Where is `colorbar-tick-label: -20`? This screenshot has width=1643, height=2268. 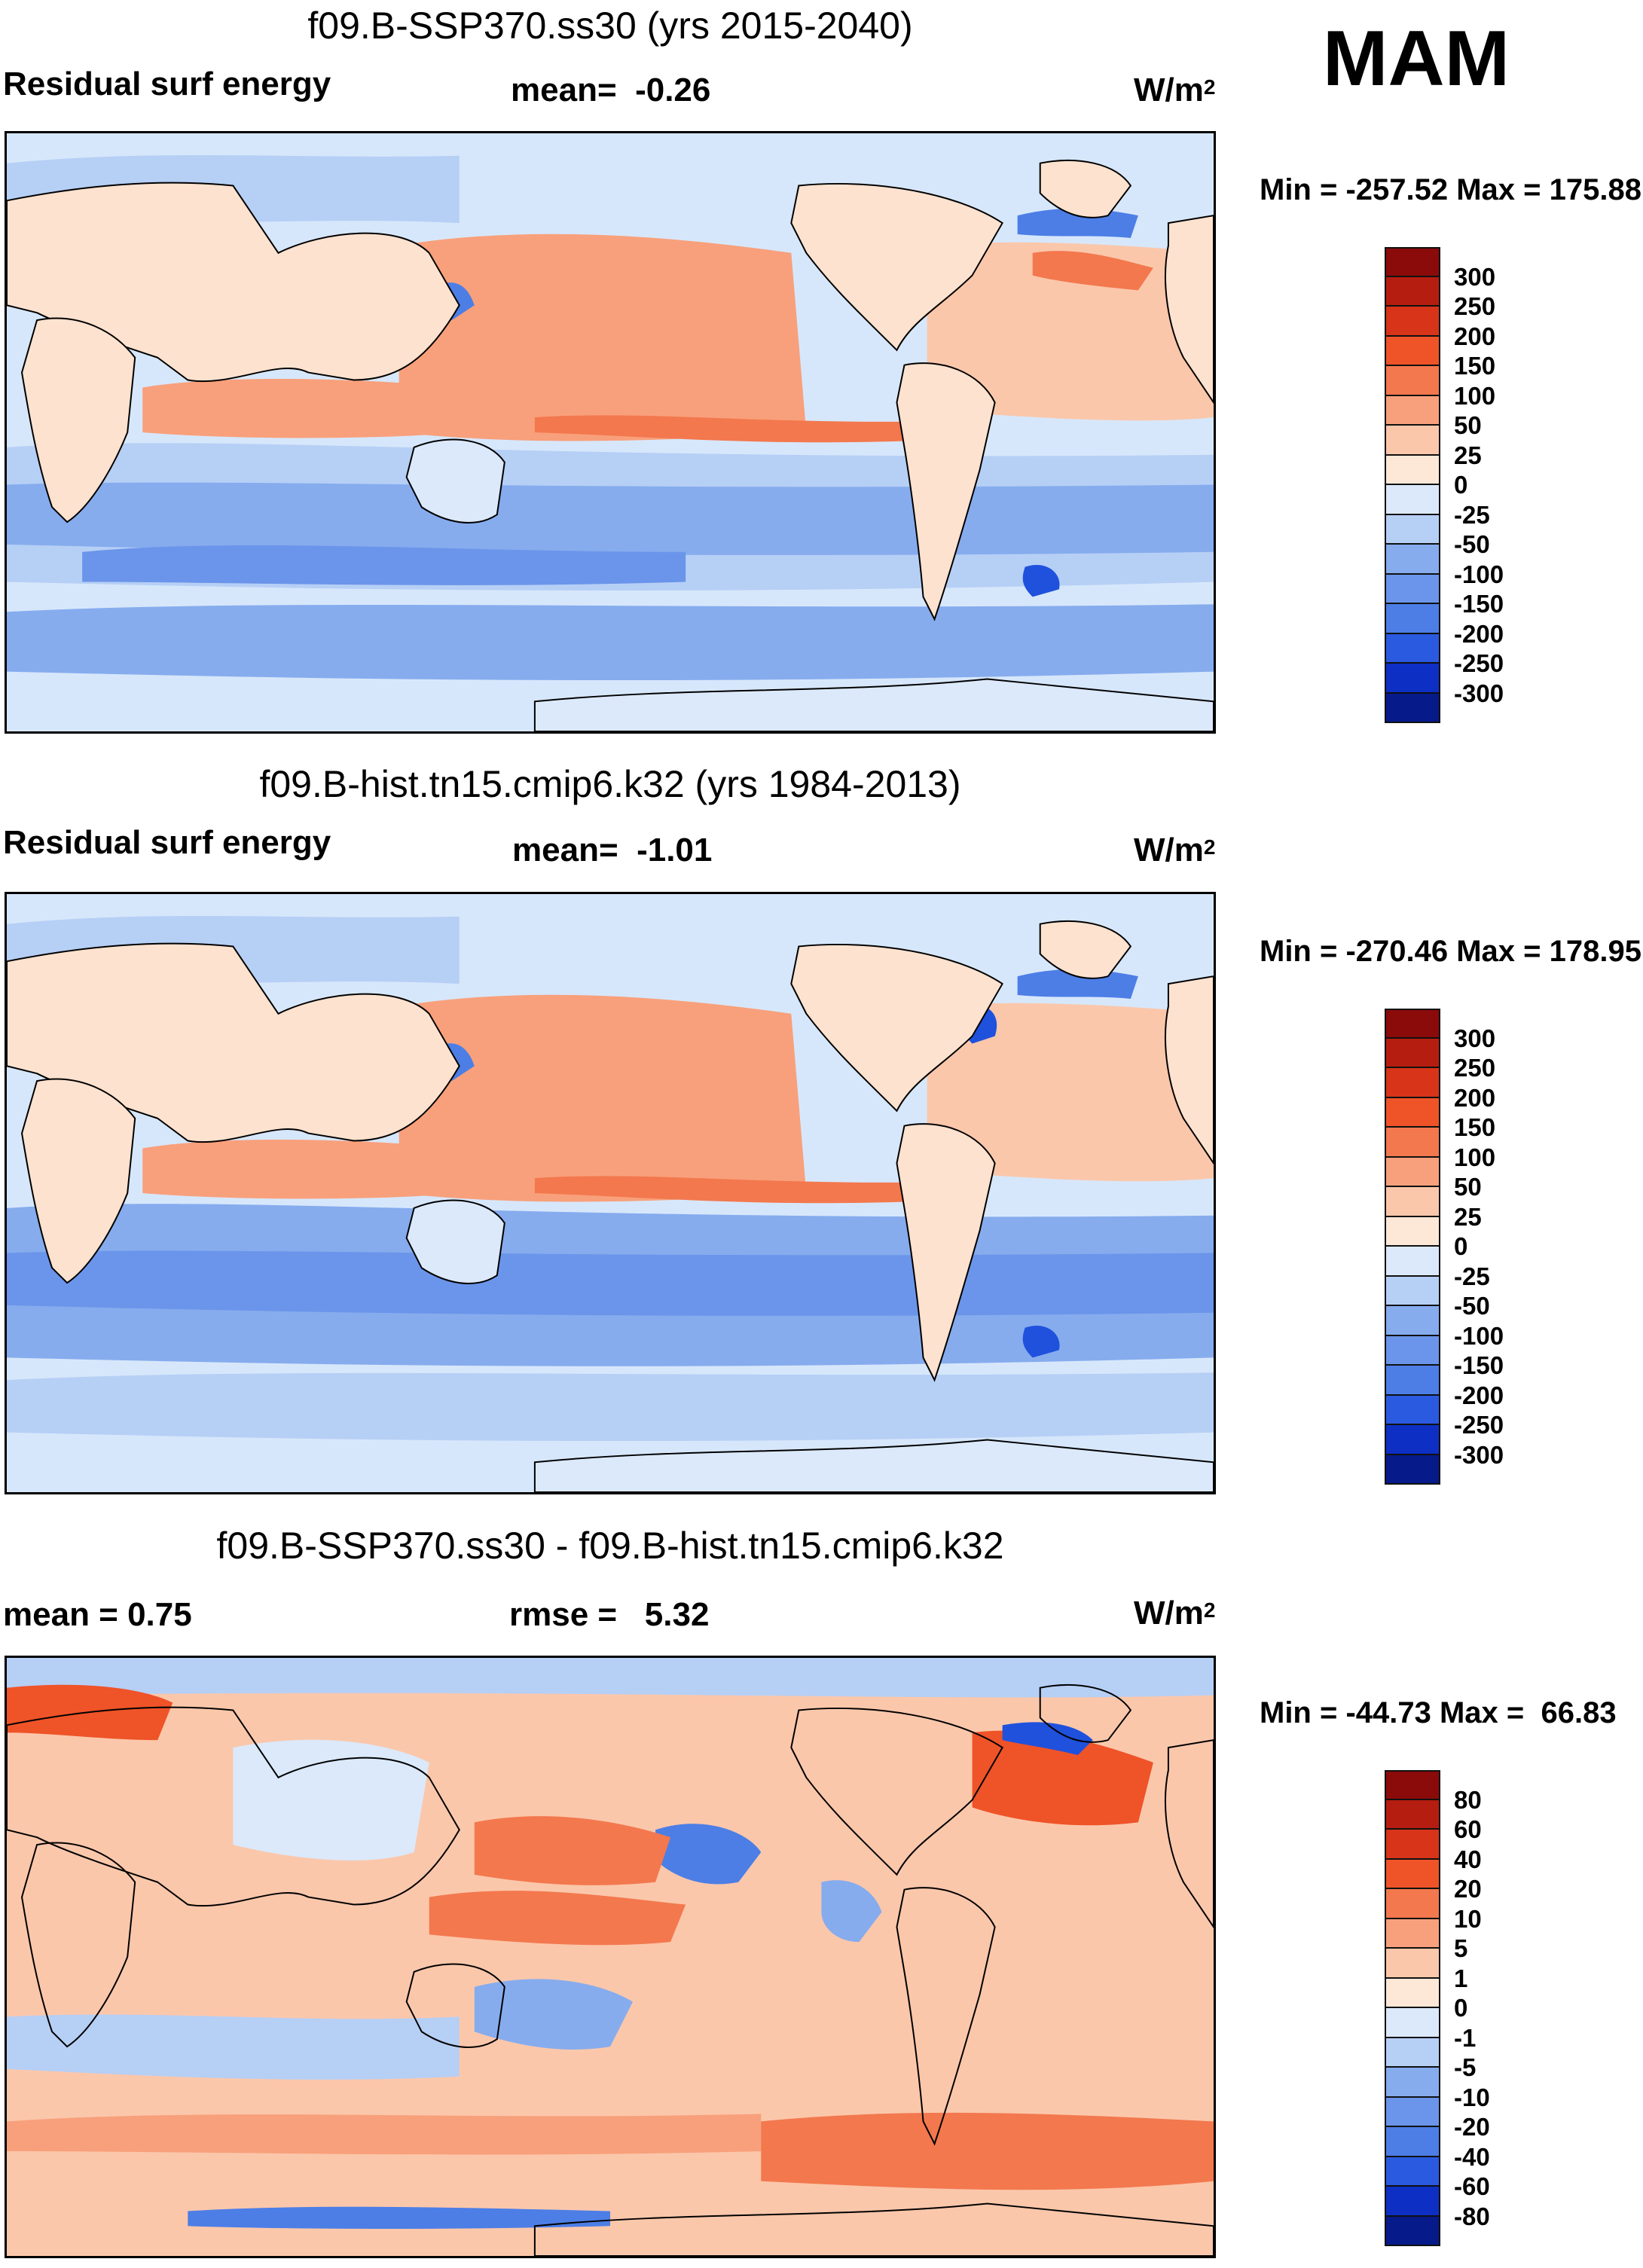 colorbar-tick-label: -20 is located at coordinates (1472, 2127).